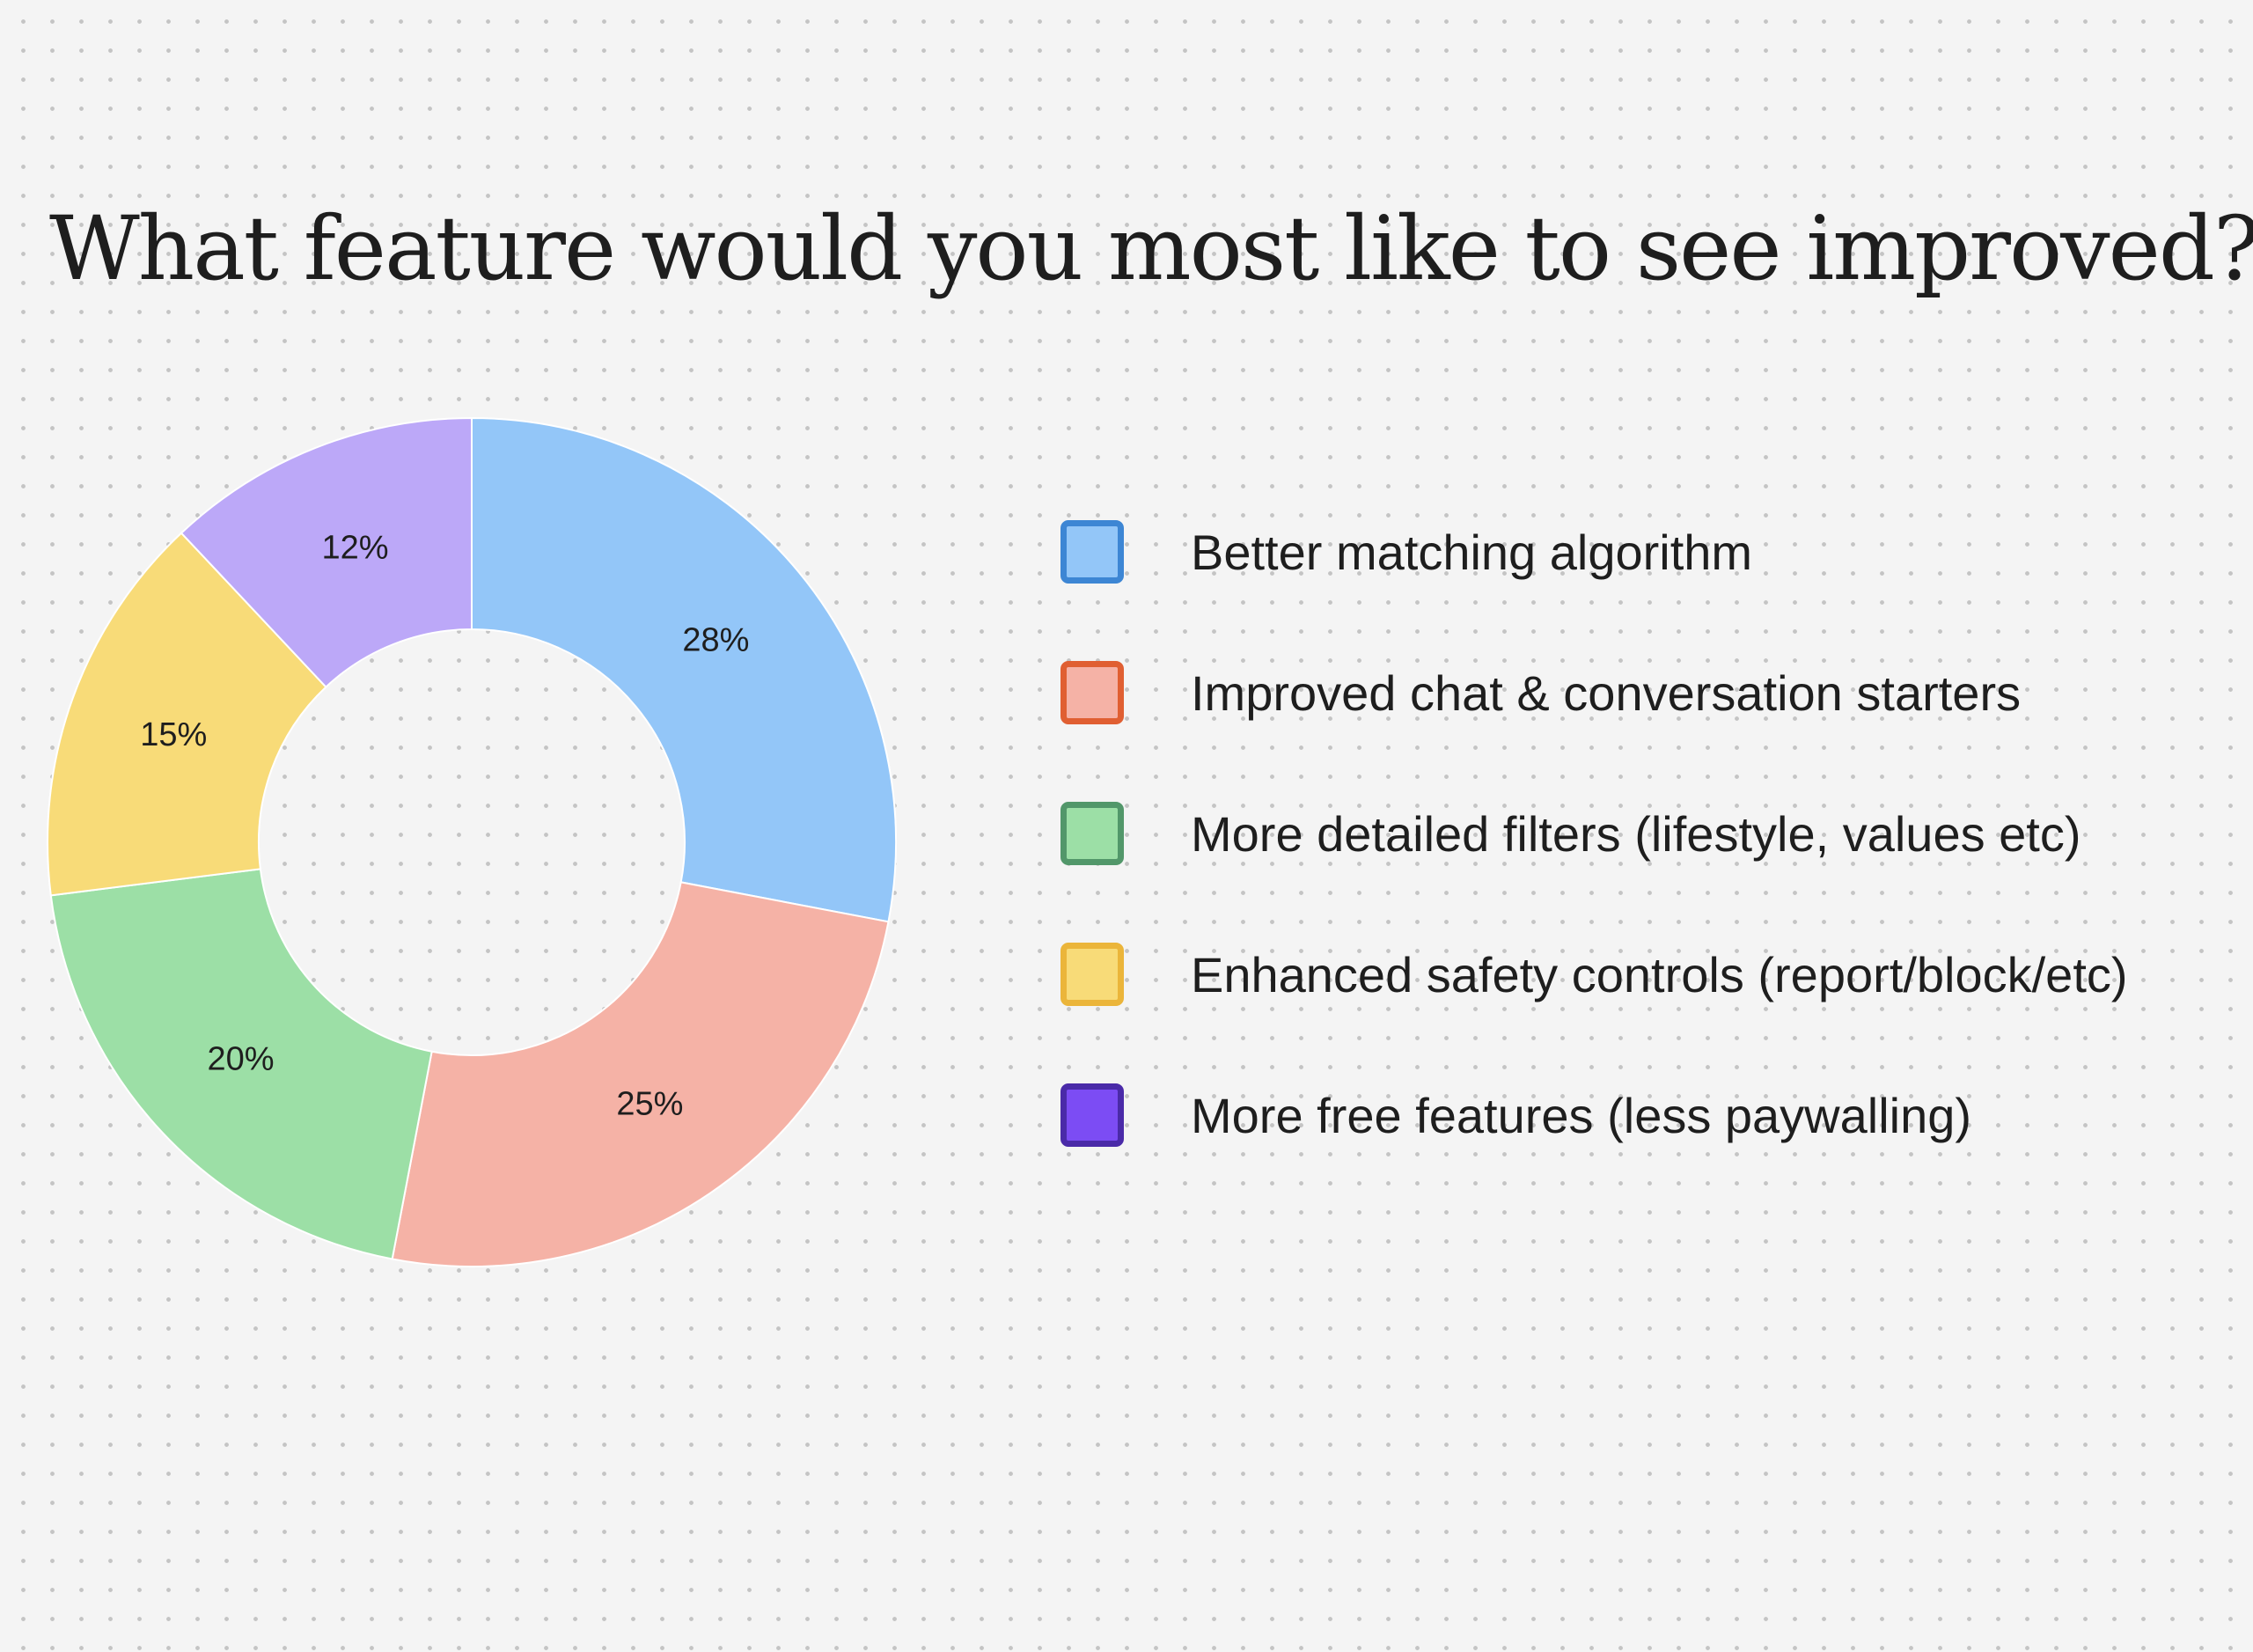 This screenshot has width=2253, height=1652. I want to click on legend-label: Better matching algorithm, so click(1472, 552).